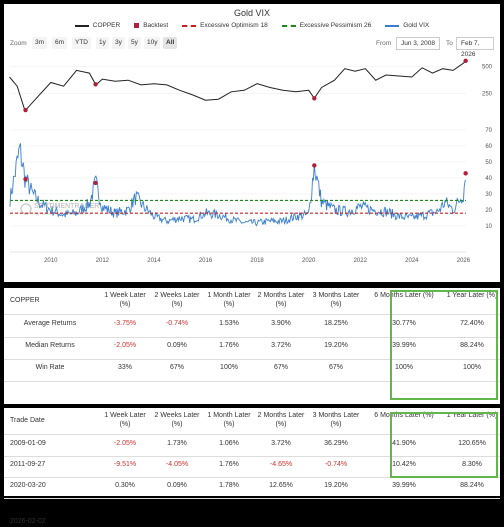 The height and width of the screenshot is (527, 504). What do you see at coordinates (81, 43) in the screenshot?
I see `zoom-ytd-button: YTD` at bounding box center [81, 43].